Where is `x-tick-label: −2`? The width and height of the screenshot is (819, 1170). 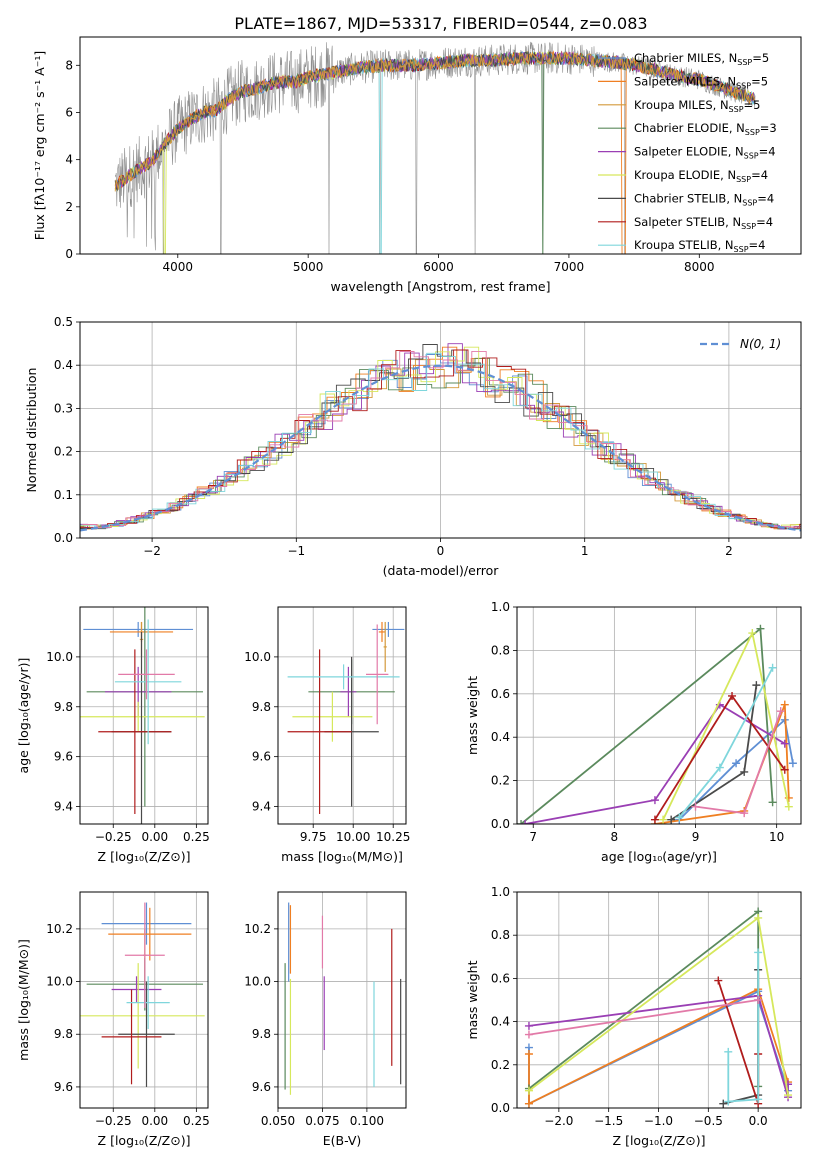
x-tick-label: −2 is located at coordinates (152, 551).